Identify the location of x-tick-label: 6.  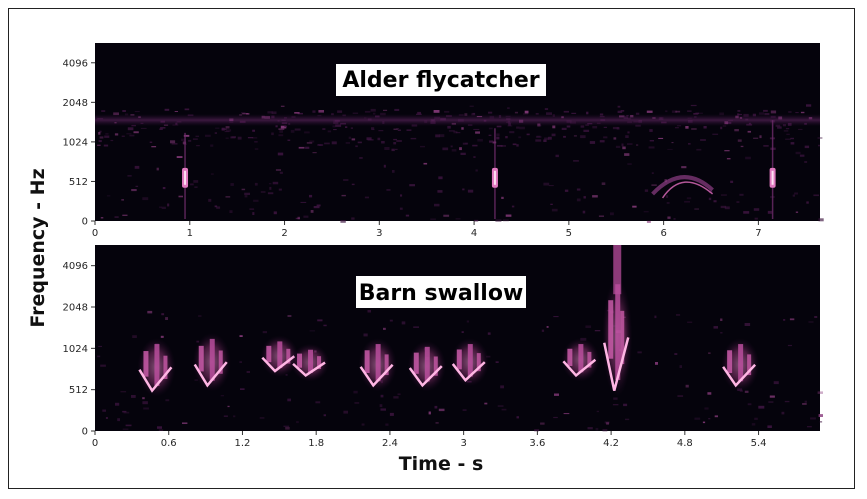
(663, 233).